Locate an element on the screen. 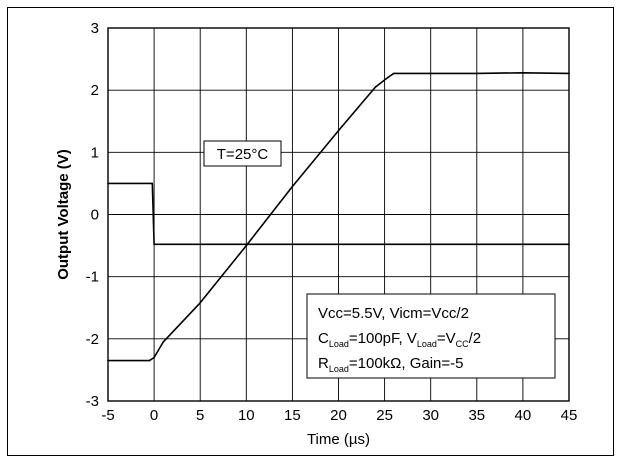 This screenshot has height=464, width=622. temperature-box is located at coordinates (242, 153).